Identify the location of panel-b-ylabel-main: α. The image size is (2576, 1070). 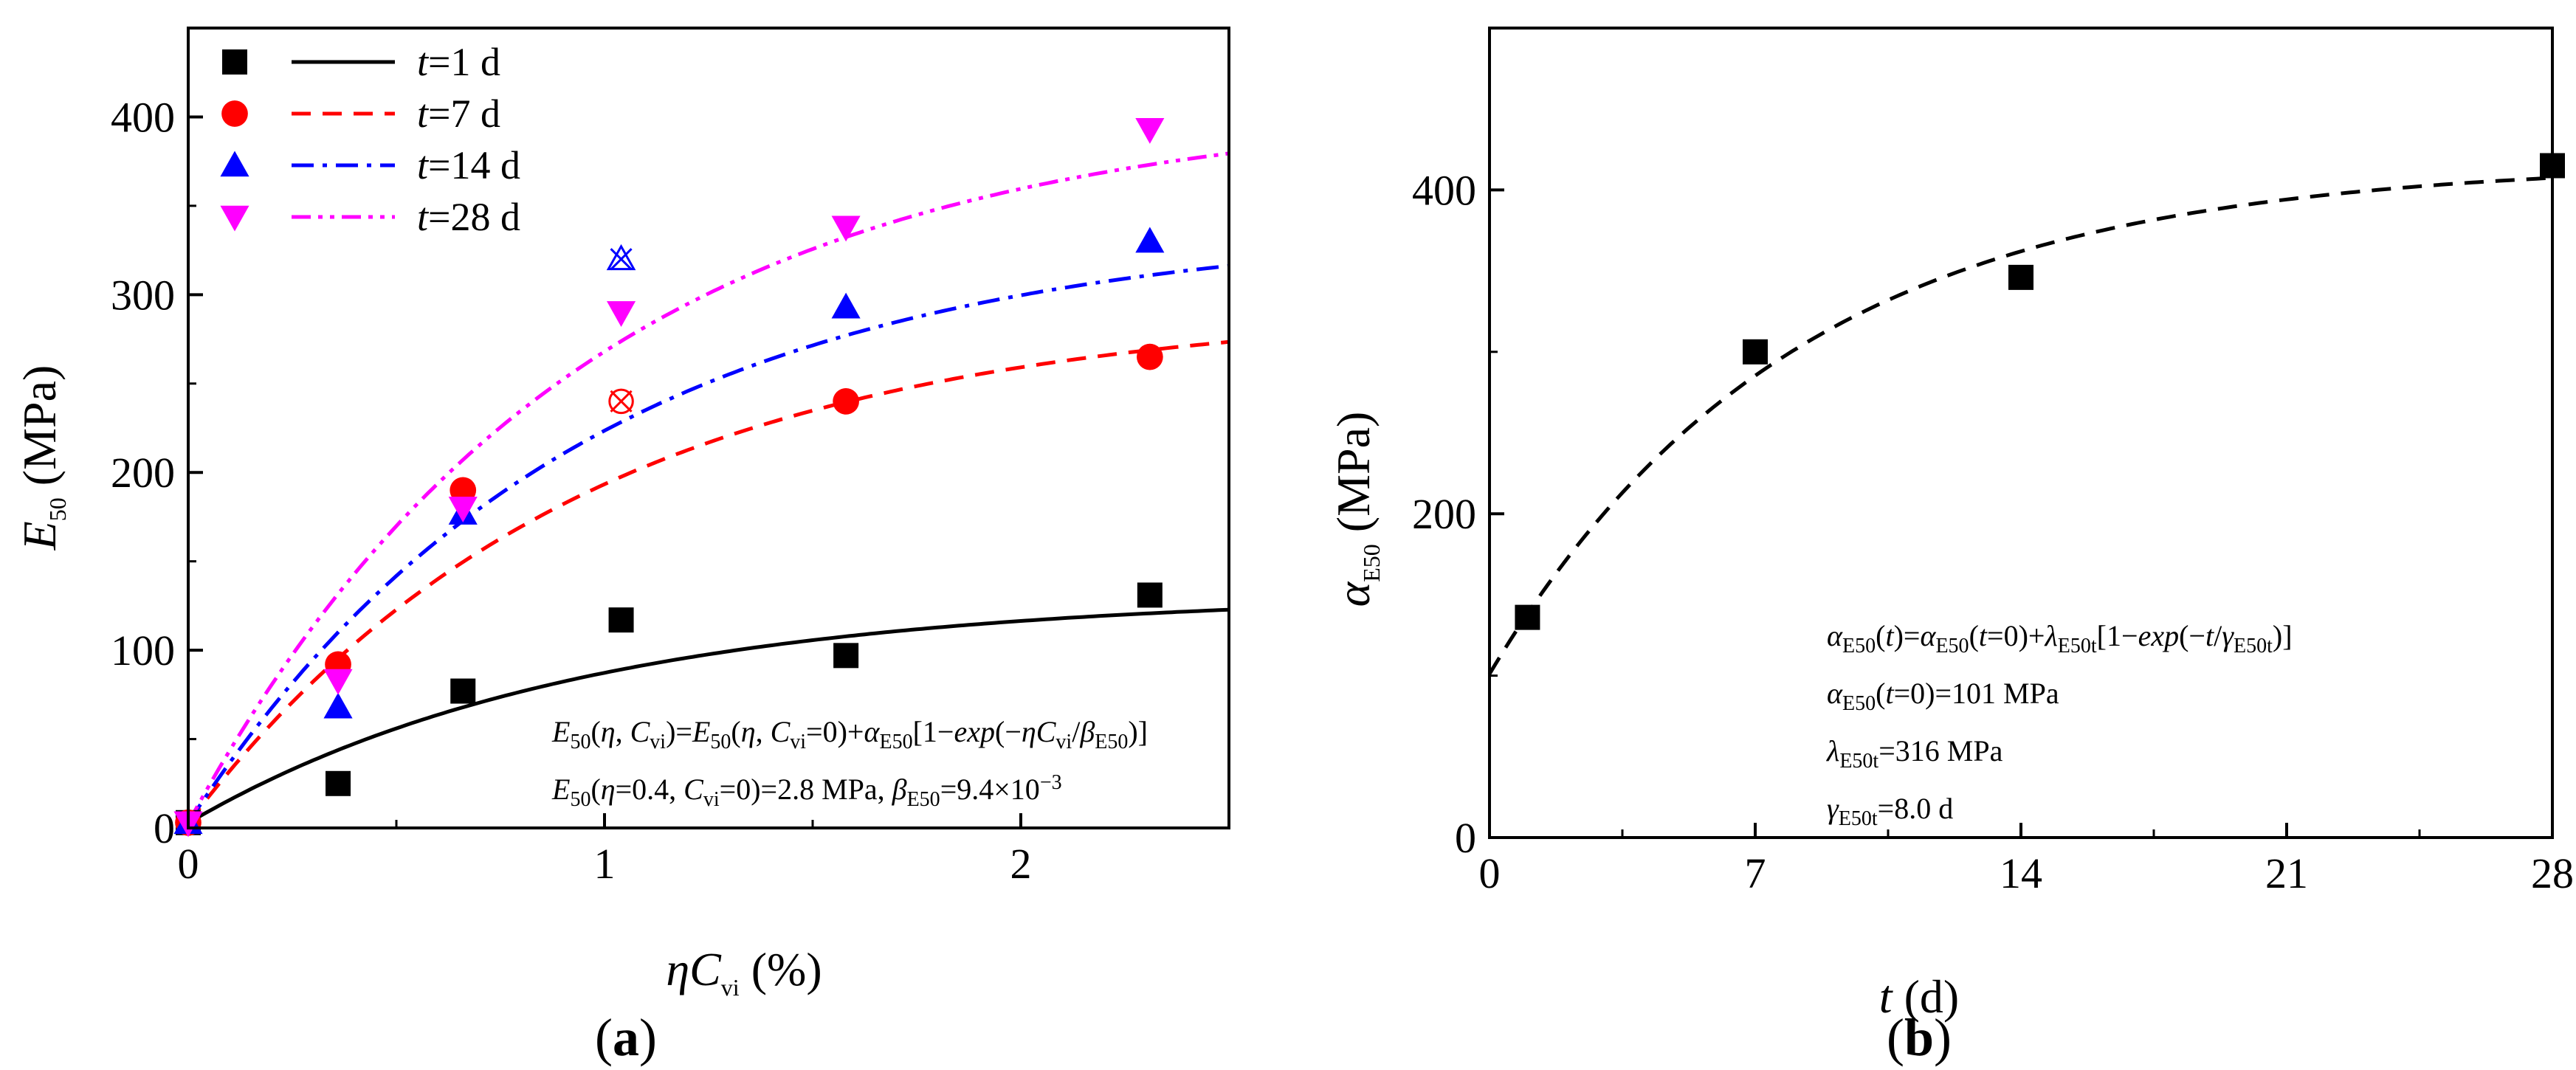
(1354, 594).